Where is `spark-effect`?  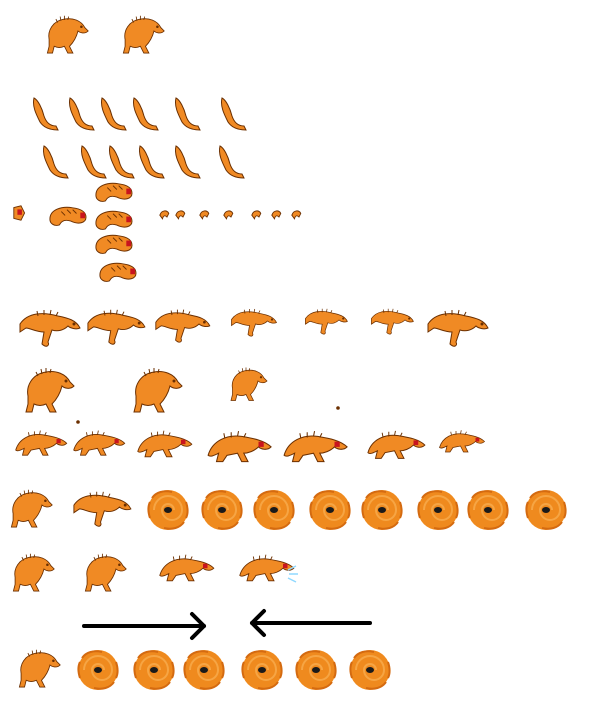 spark-effect is located at coordinates (292, 574).